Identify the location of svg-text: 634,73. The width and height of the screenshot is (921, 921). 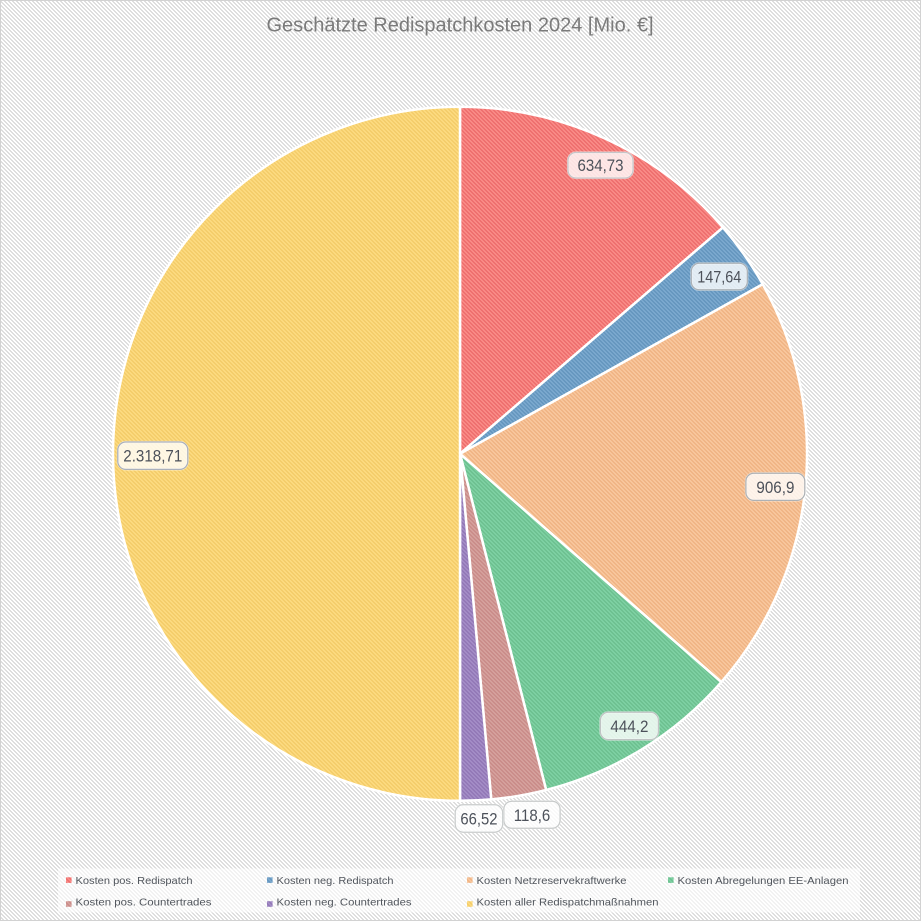
(601, 166).